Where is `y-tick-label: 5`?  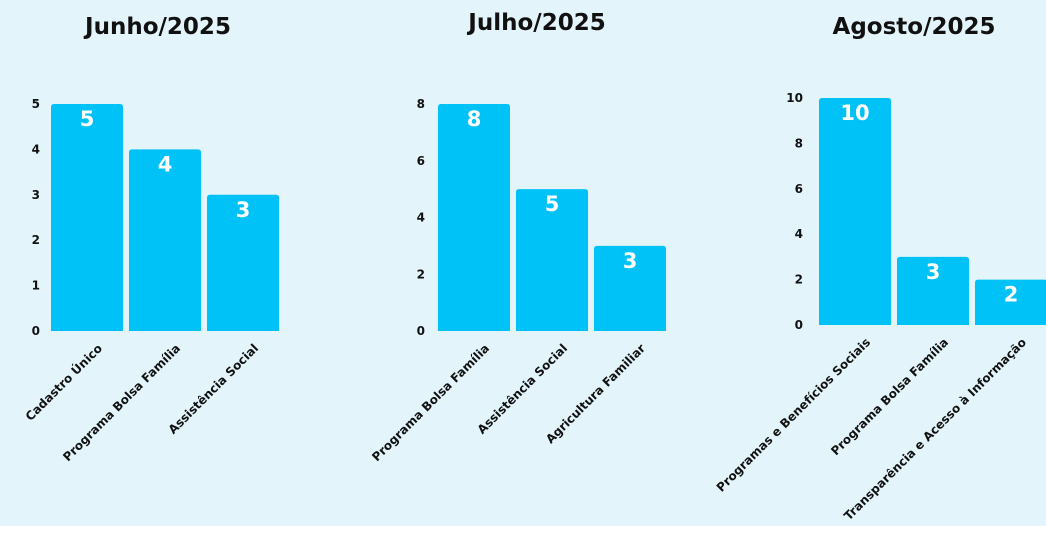 y-tick-label: 5 is located at coordinates (36, 104).